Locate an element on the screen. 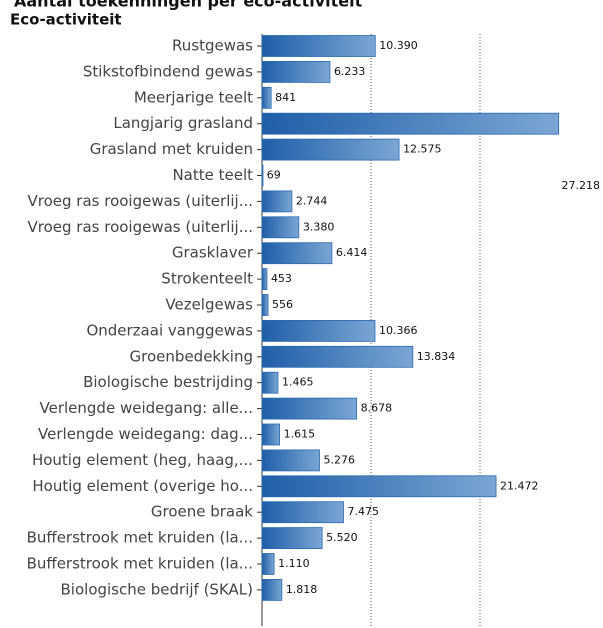 This screenshot has height=628, width=603. y-tick-label: Langjarig grasland is located at coordinates (183, 123).